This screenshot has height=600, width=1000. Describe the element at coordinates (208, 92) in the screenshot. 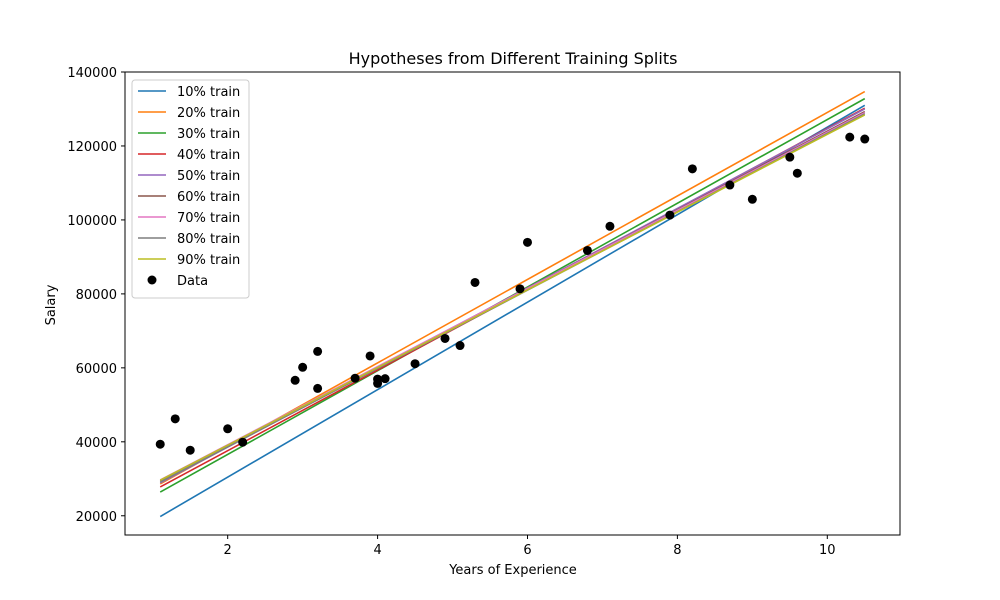

I see `legend-label-1: 10% train` at that location.